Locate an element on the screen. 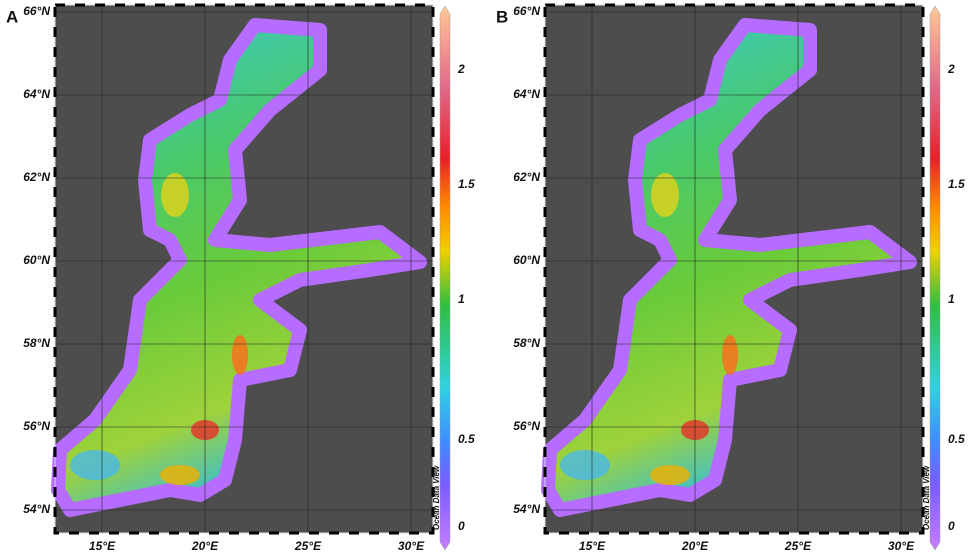 Image resolution: width=978 pixels, height=555 pixels. panel-label: A is located at coordinates (12, 16).